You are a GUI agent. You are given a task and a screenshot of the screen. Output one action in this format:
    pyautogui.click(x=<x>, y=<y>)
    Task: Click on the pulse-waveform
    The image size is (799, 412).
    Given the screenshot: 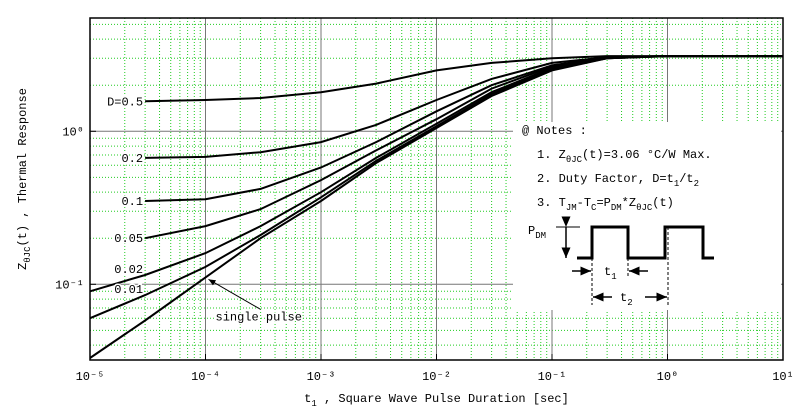 What is the action you would take?
    pyautogui.click(x=645, y=242)
    